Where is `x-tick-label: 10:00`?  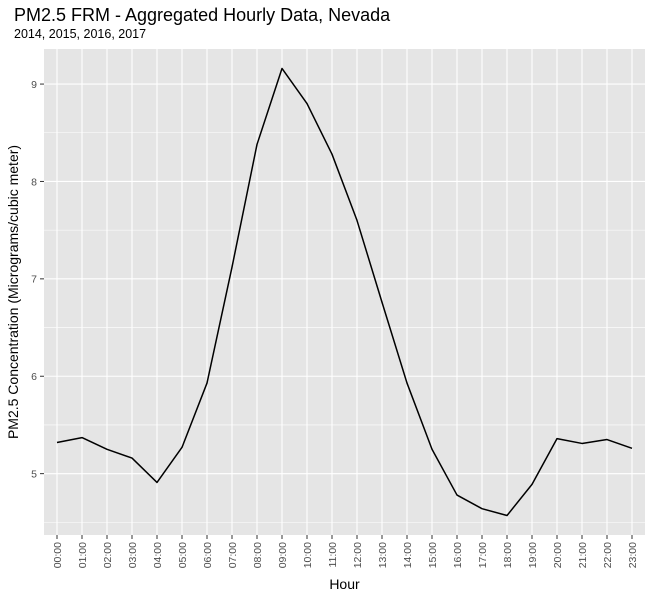 x-tick-label: 10:00 is located at coordinates (308, 555).